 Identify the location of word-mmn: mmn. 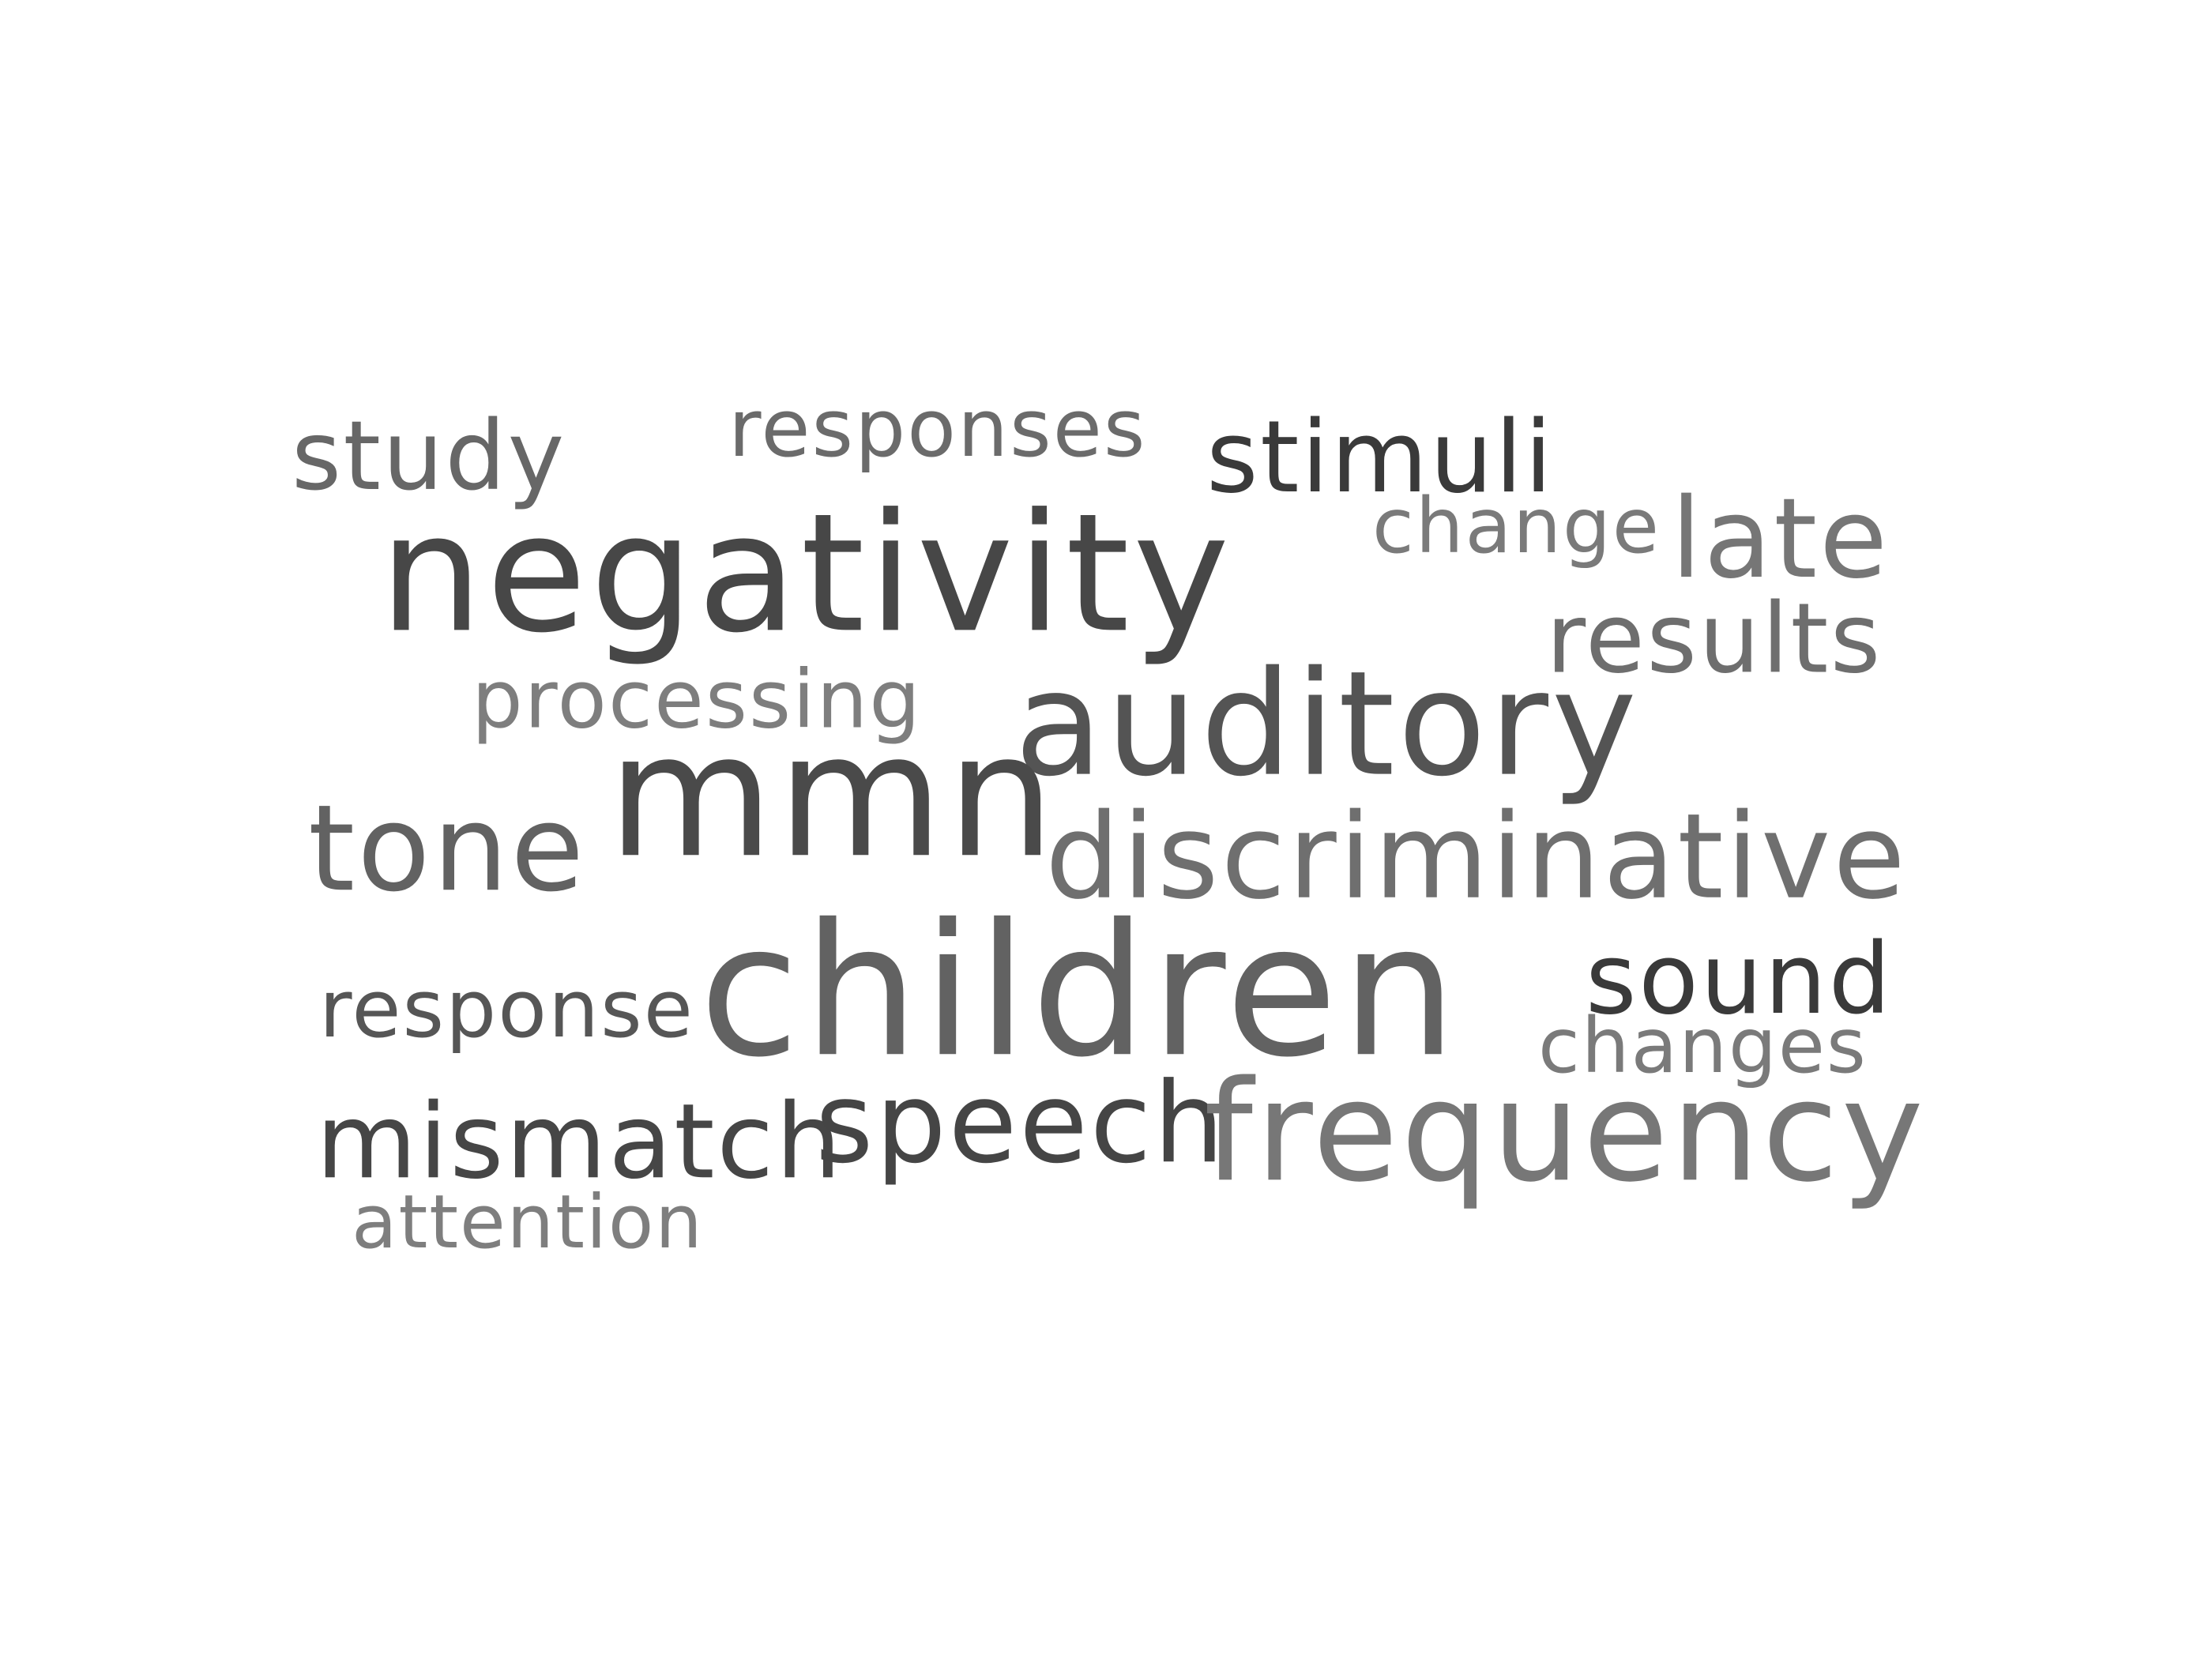
(834, 797).